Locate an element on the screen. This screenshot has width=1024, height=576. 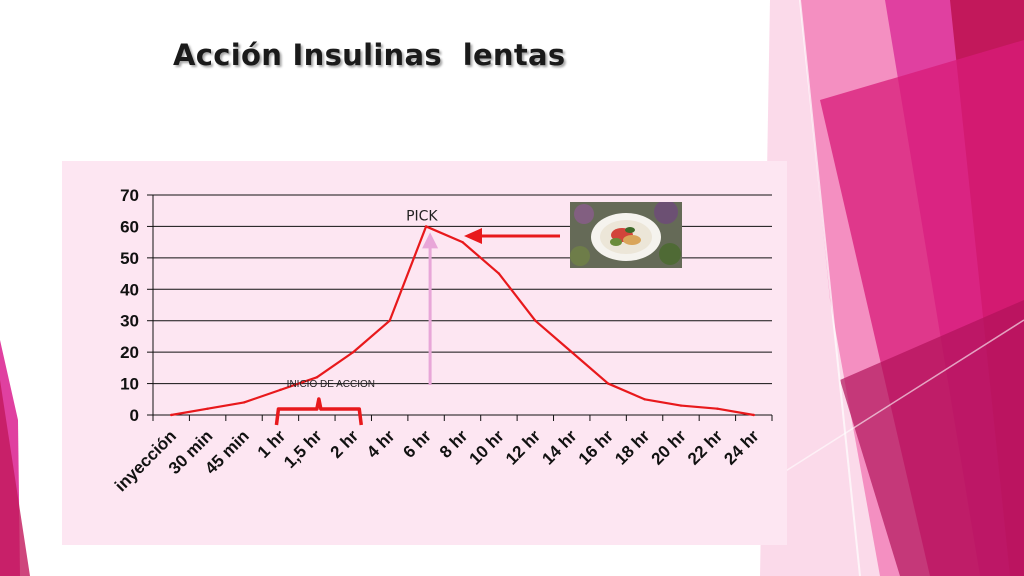
x-tick-label: 18 hr is located at coordinates (632, 447).